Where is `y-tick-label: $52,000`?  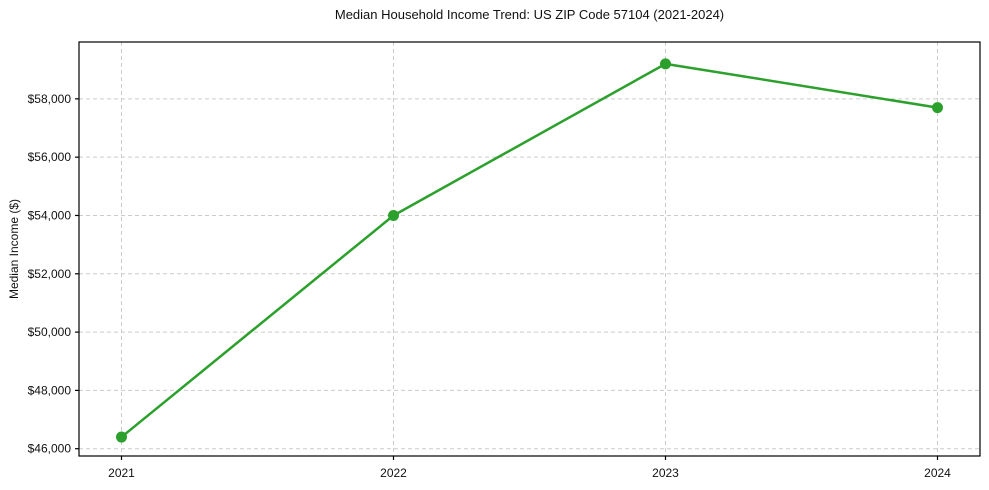 y-tick-label: $52,000 is located at coordinates (50, 274).